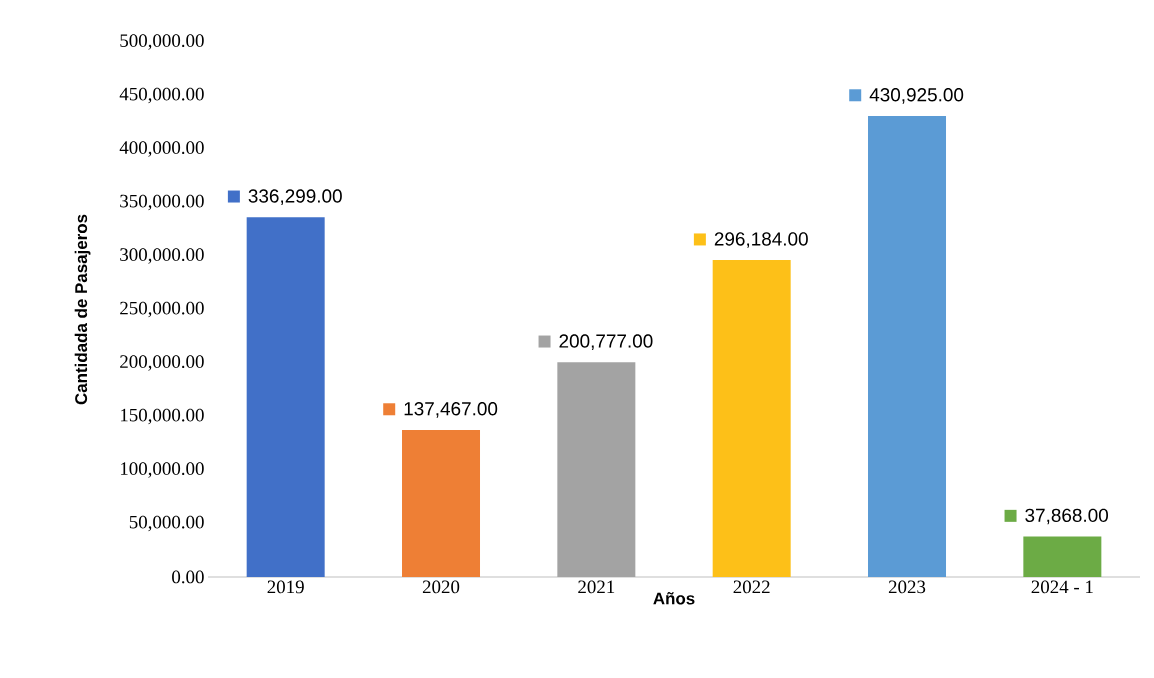 This screenshot has height=678, width=1154. What do you see at coordinates (161, 95) in the screenshot?
I see `y-tick-label: 450,000.00` at bounding box center [161, 95].